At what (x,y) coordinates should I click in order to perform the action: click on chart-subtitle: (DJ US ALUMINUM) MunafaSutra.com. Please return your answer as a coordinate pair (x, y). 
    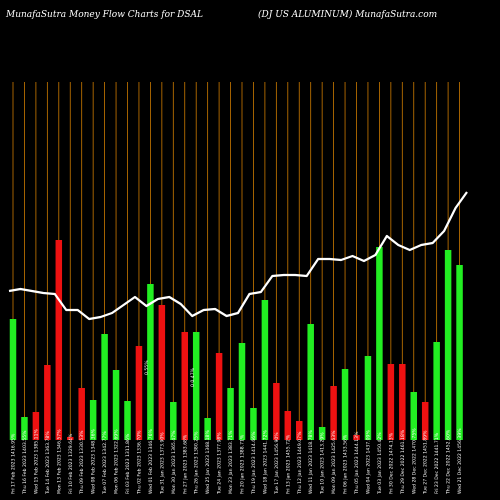
    Looking at the image, I should click on (348, 15).